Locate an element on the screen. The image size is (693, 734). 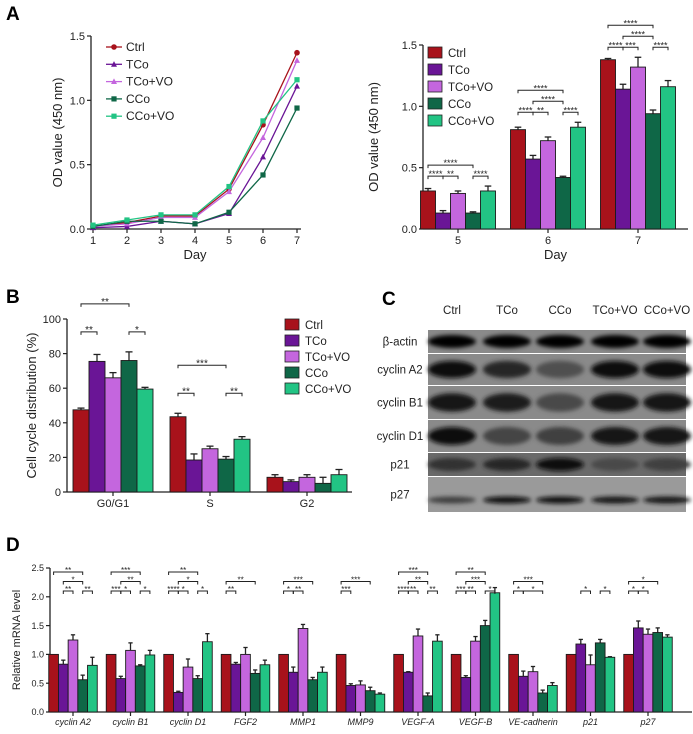
x-tick-label: cyclin A2 is located at coordinates (73, 722).